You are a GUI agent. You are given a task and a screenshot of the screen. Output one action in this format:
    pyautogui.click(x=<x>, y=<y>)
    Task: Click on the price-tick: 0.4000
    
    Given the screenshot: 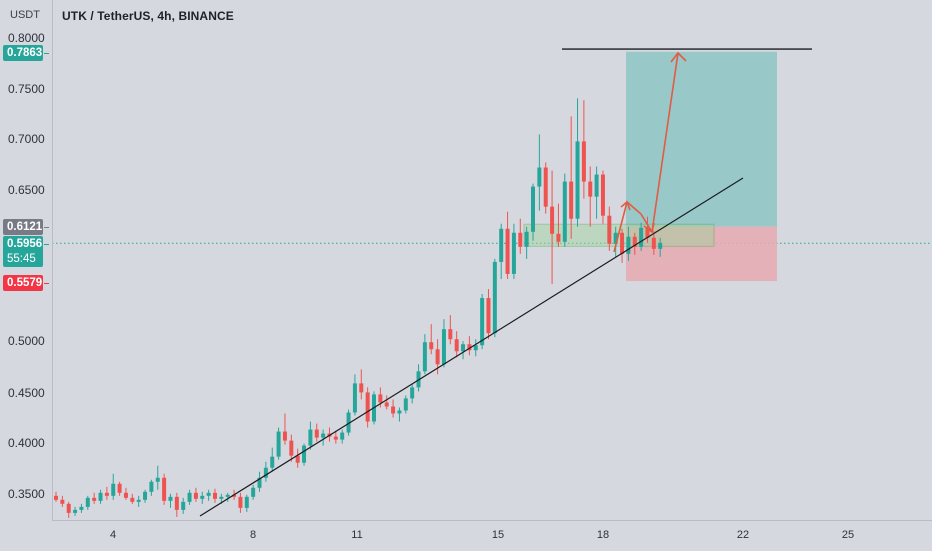 What is the action you would take?
    pyautogui.click(x=26, y=443)
    